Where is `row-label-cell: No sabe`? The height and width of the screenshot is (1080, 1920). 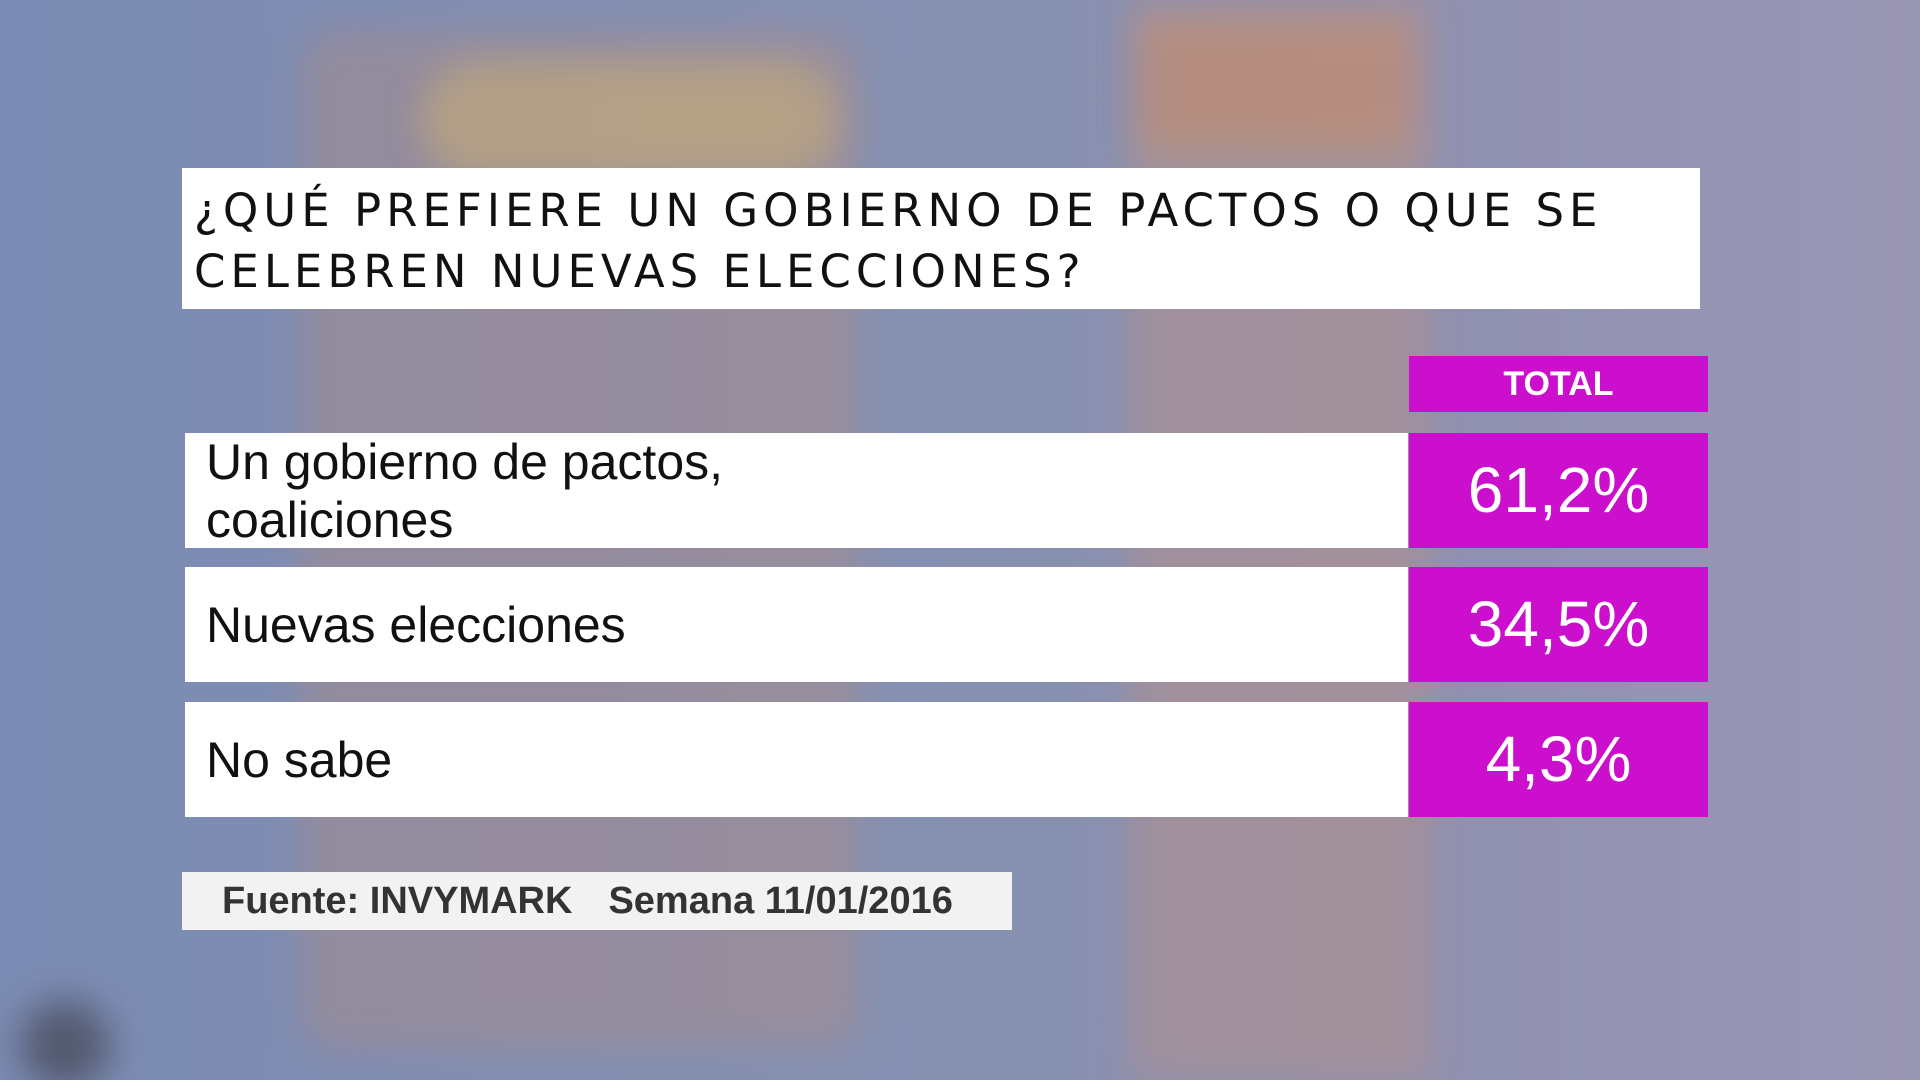
row-label-cell: No sabe is located at coordinates (796, 759).